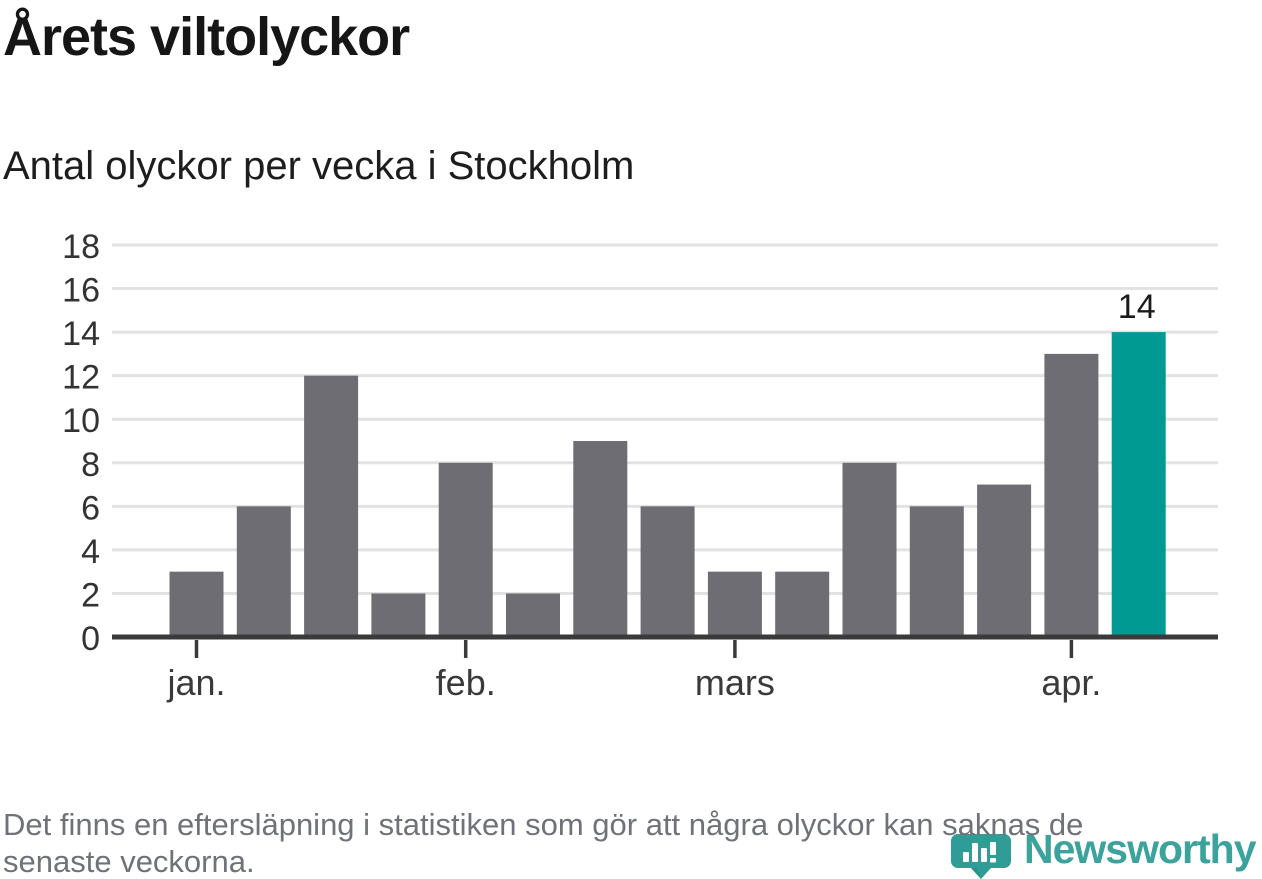 The image size is (1262, 879). Describe the element at coordinates (90, 465) in the screenshot. I see `y-tick-label: 8` at that location.